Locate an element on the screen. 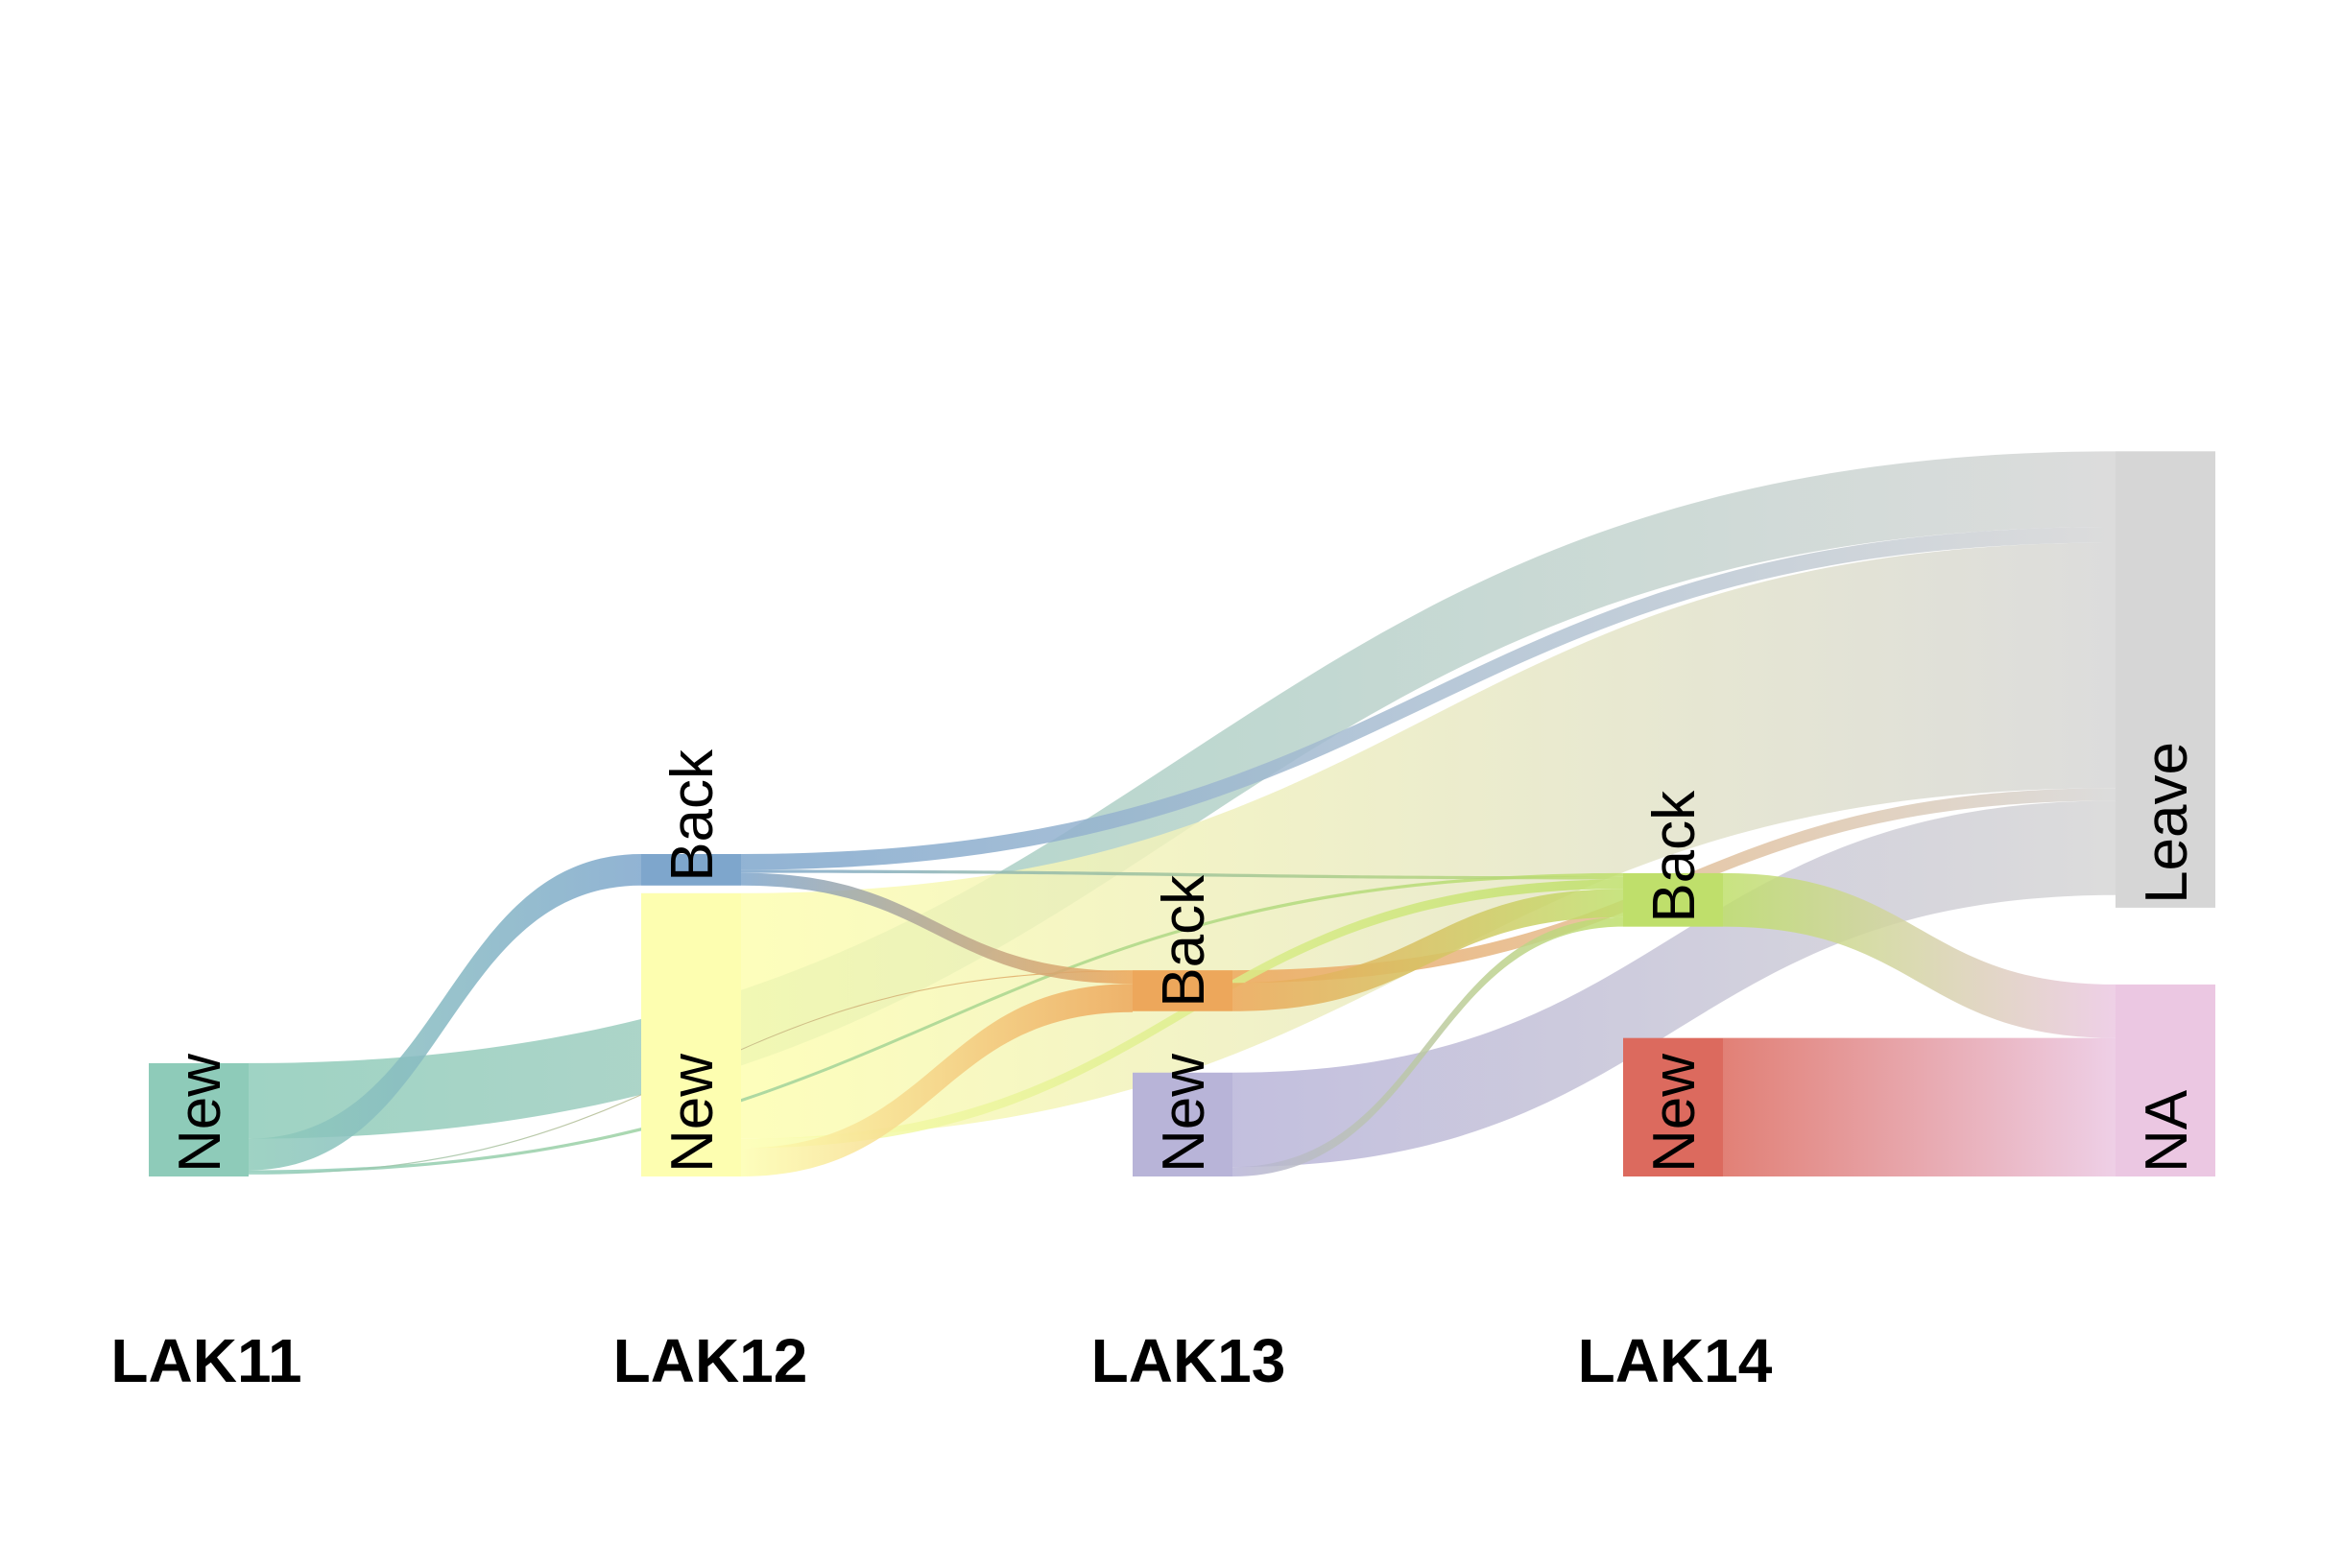 This screenshot has width=2343, height=1568. node-n11_new is located at coordinates (199, 1119).